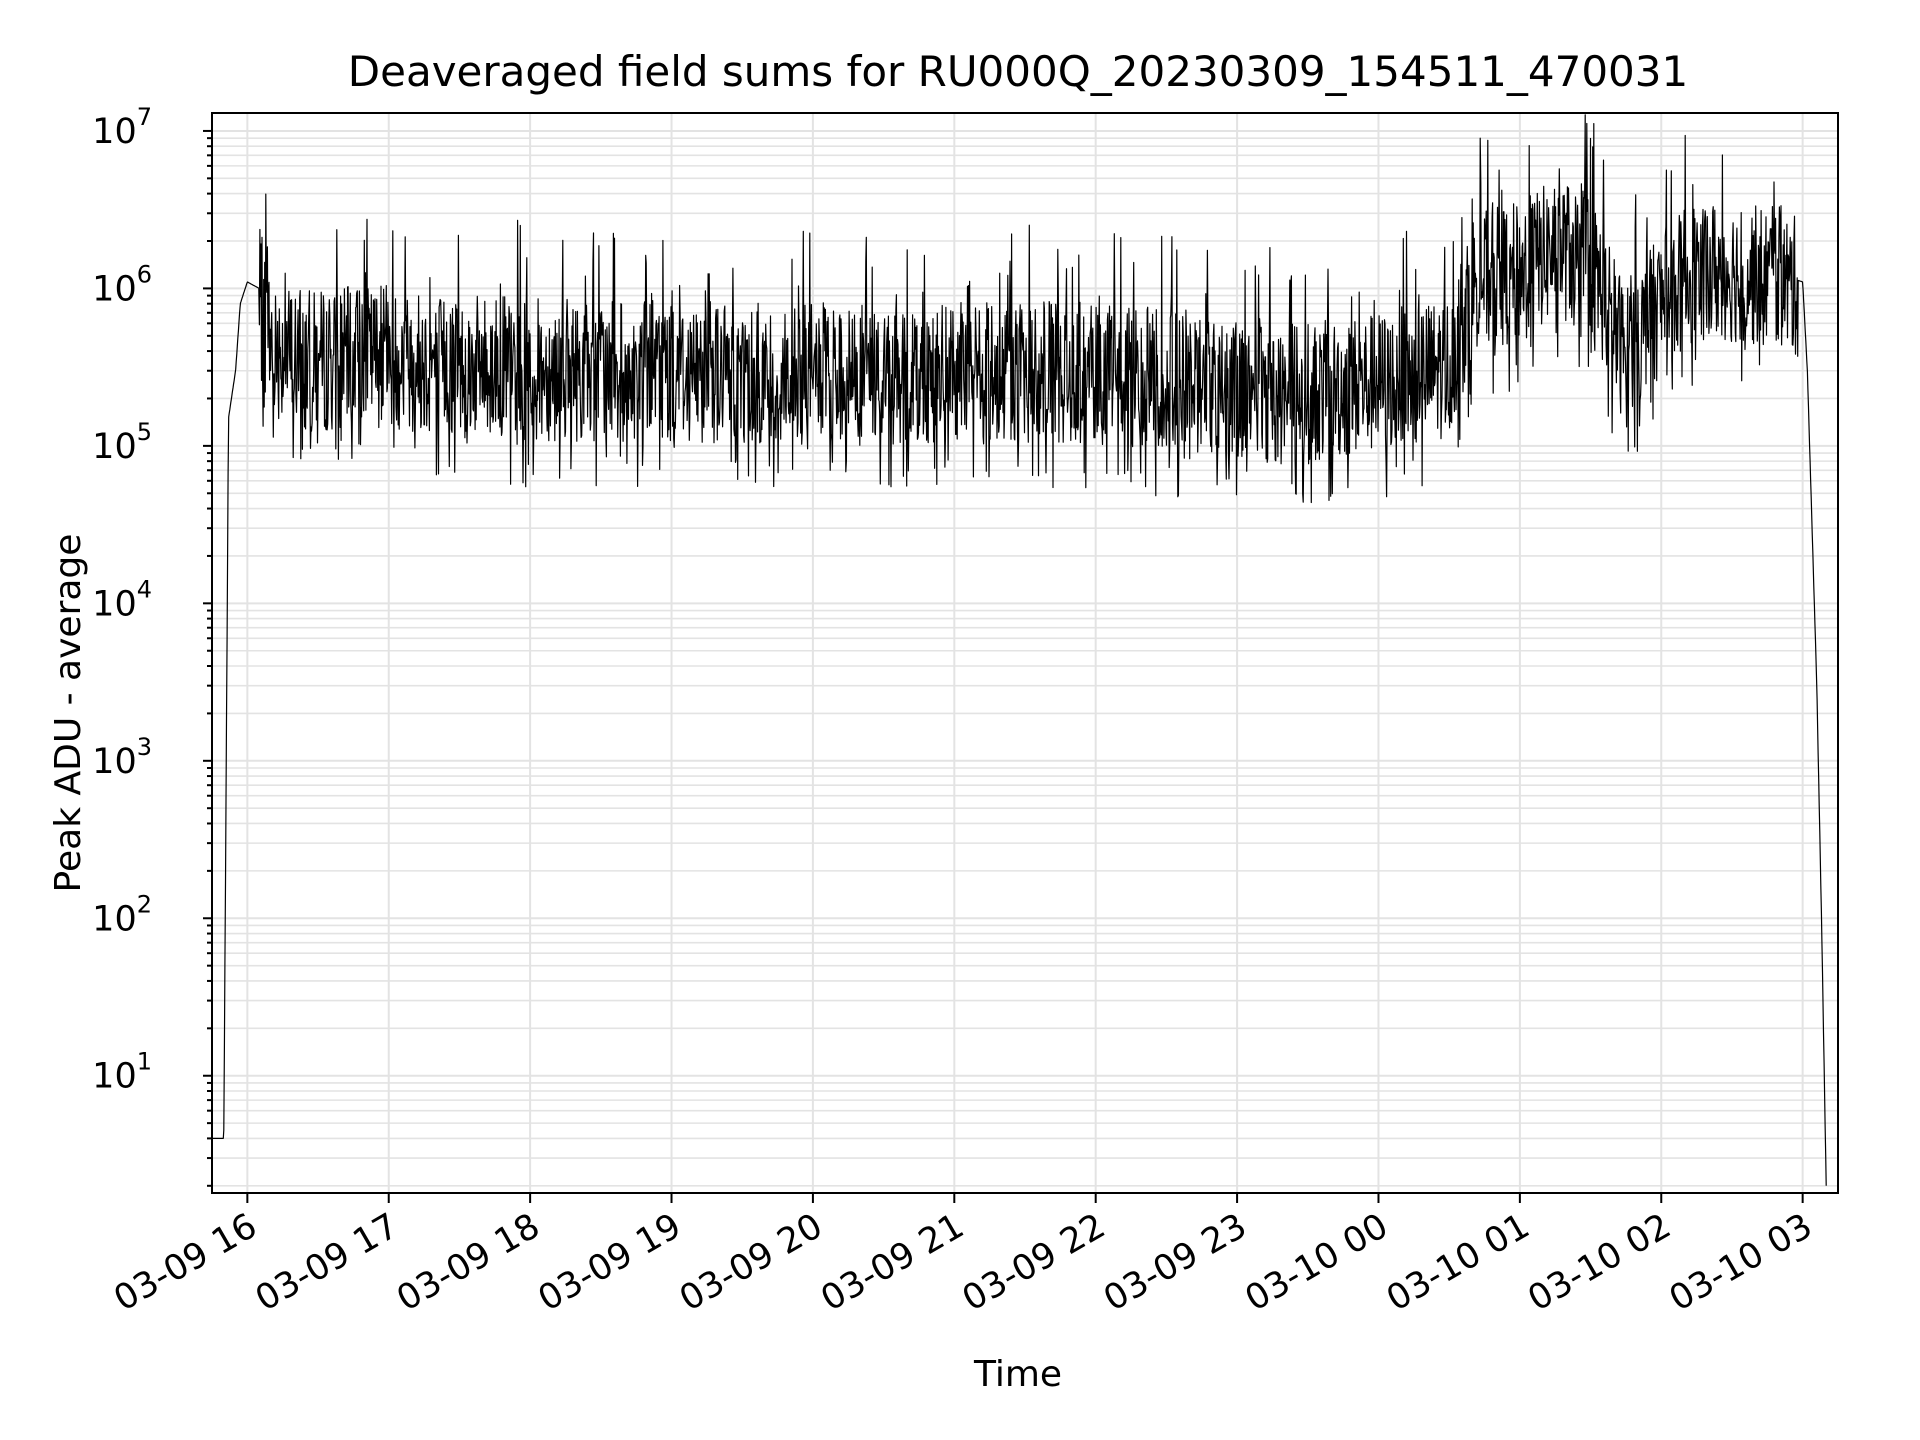 The height and width of the screenshot is (1440, 1920). I want to click on y-axis: 10¹ 10² 10³ 10⁴ 10⁵ 10⁶ 10⁷, so click(152, 645).